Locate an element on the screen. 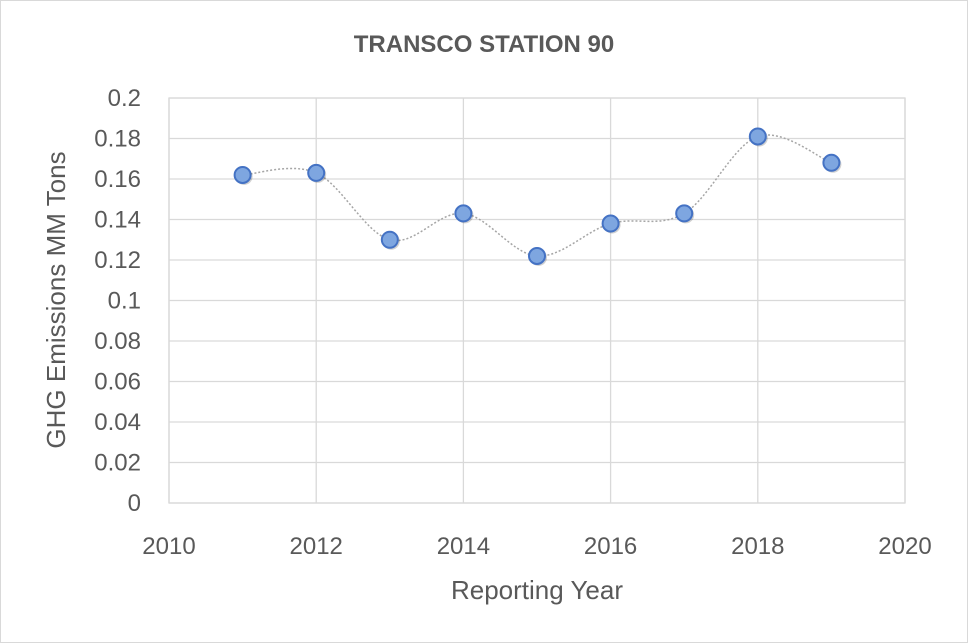 The image size is (968, 643). y-axis-label: GHG Emissions MM Tons is located at coordinates (56, 299).